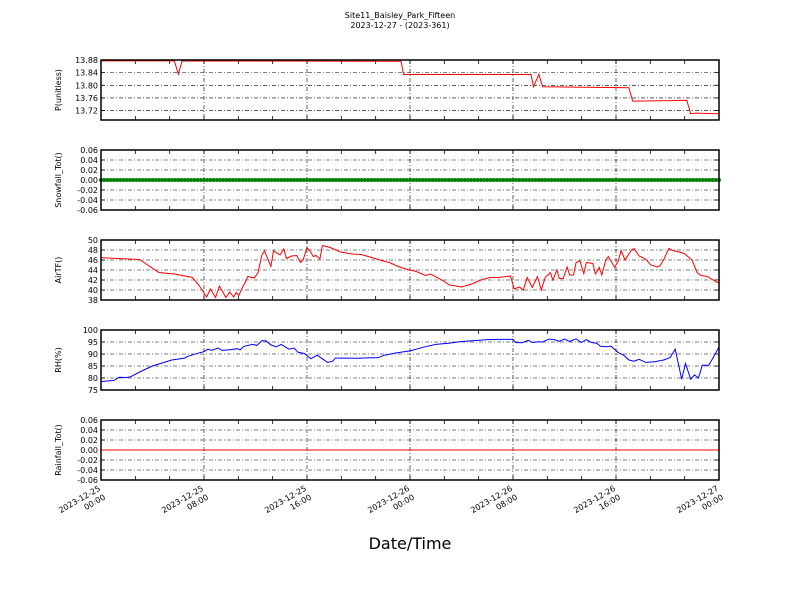 This screenshot has height=600, width=800. Describe the element at coordinates (185, 504) in the screenshot. I see `x-tick-label: 2023-12-2508:00` at that location.